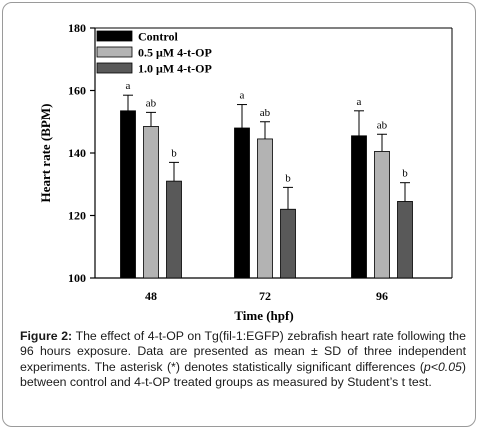 This screenshot has height=431, width=480. Describe the element at coordinates (46, 336) in the screenshot. I see `caption-label: Figure 2:` at that location.